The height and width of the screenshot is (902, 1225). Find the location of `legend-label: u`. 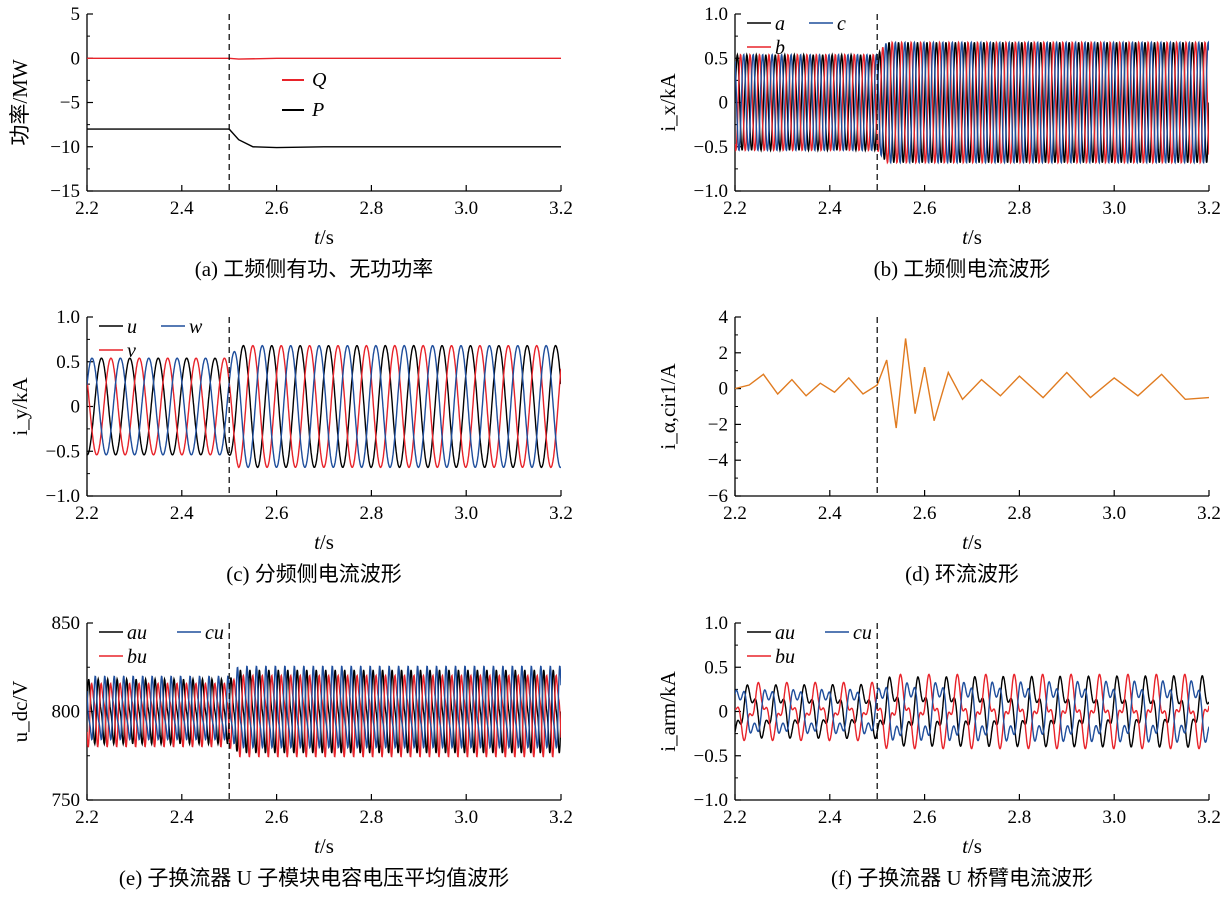

legend-label: u is located at coordinates (132, 327).